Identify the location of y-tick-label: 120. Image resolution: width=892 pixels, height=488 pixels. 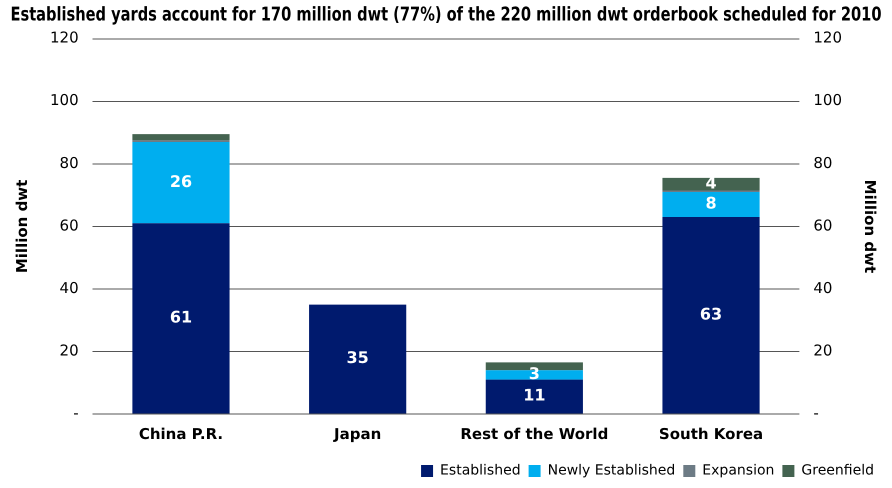
(64, 37).